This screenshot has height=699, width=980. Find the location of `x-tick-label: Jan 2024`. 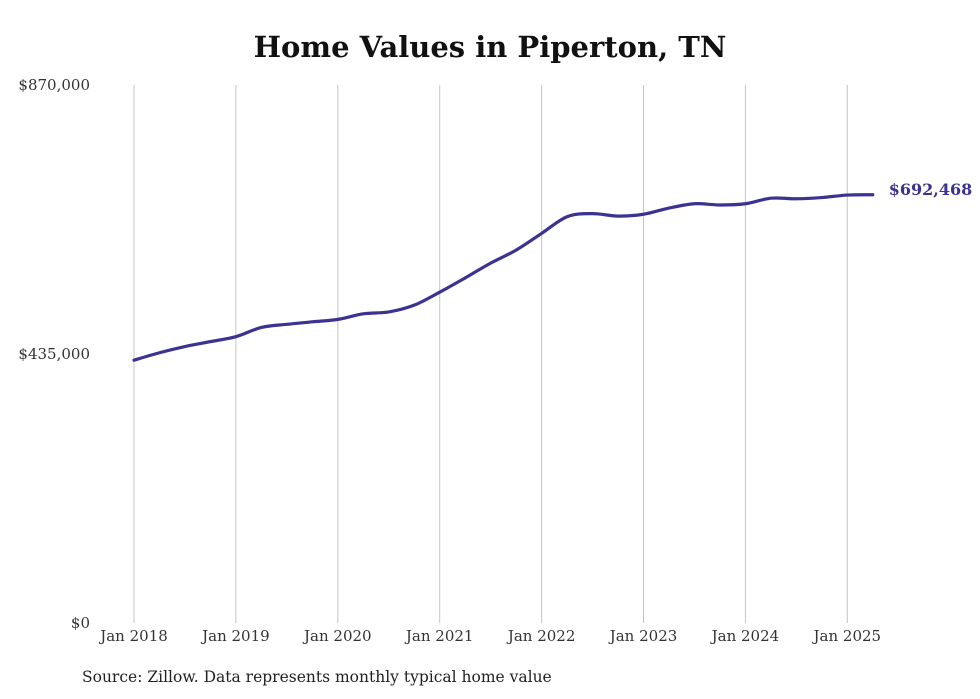

x-tick-label: Jan 2024 is located at coordinates (745, 636).